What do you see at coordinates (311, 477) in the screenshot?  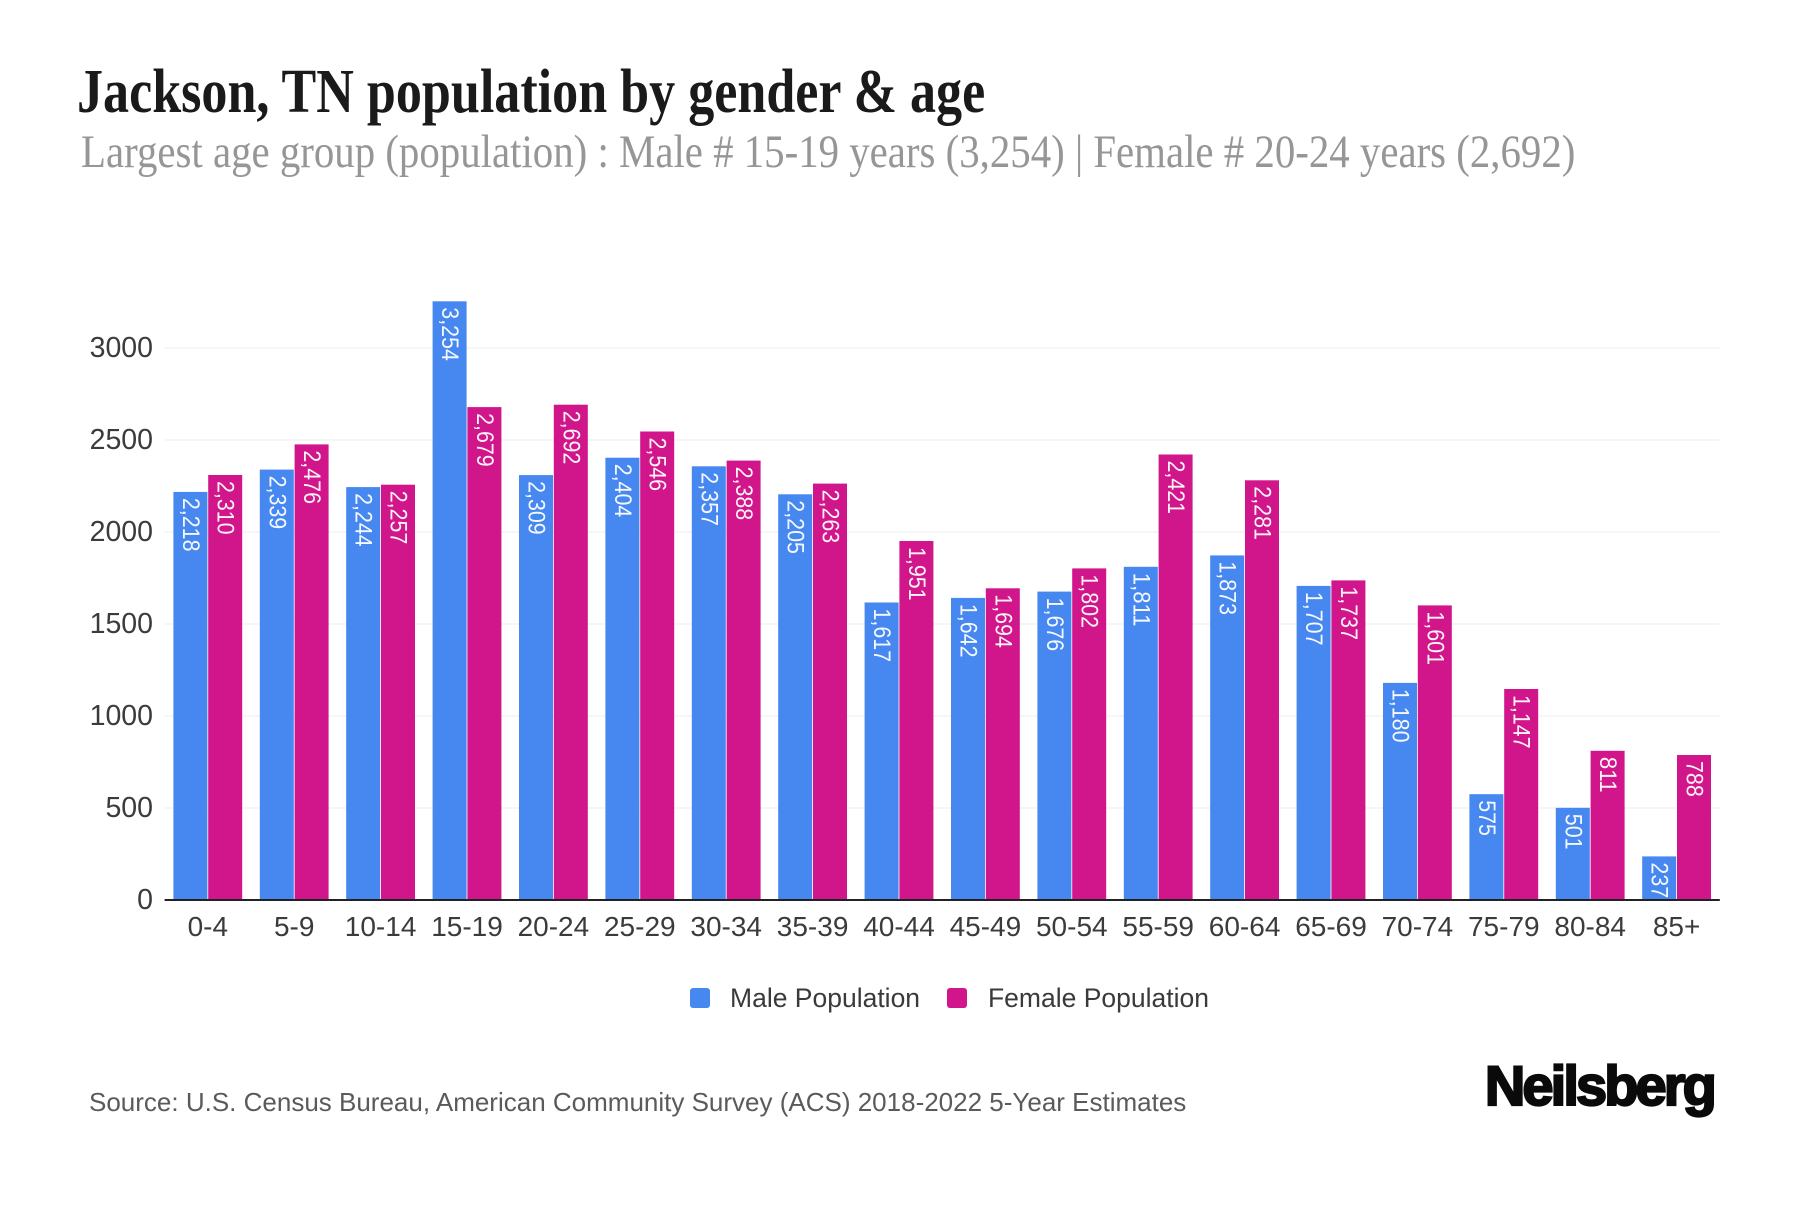 I see `svg-text: 2,476` at bounding box center [311, 477].